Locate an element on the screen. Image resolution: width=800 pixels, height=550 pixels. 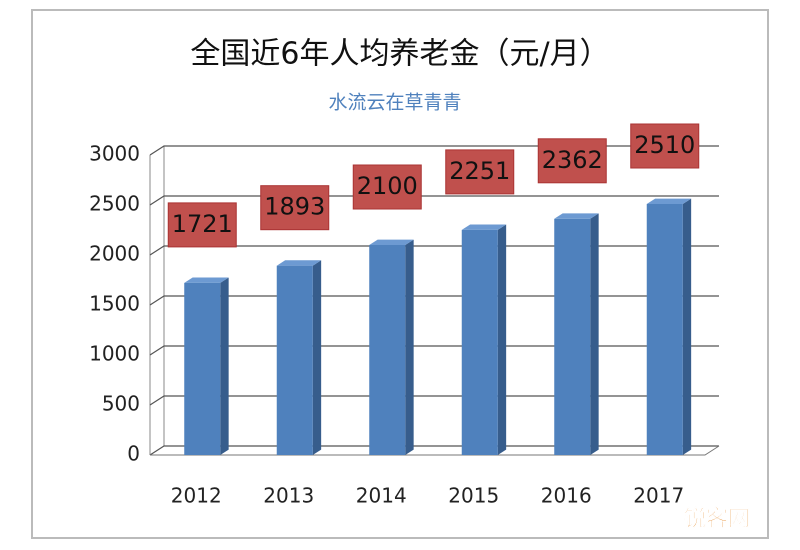
y-tick-label: 3000 is located at coordinates (114, 154).